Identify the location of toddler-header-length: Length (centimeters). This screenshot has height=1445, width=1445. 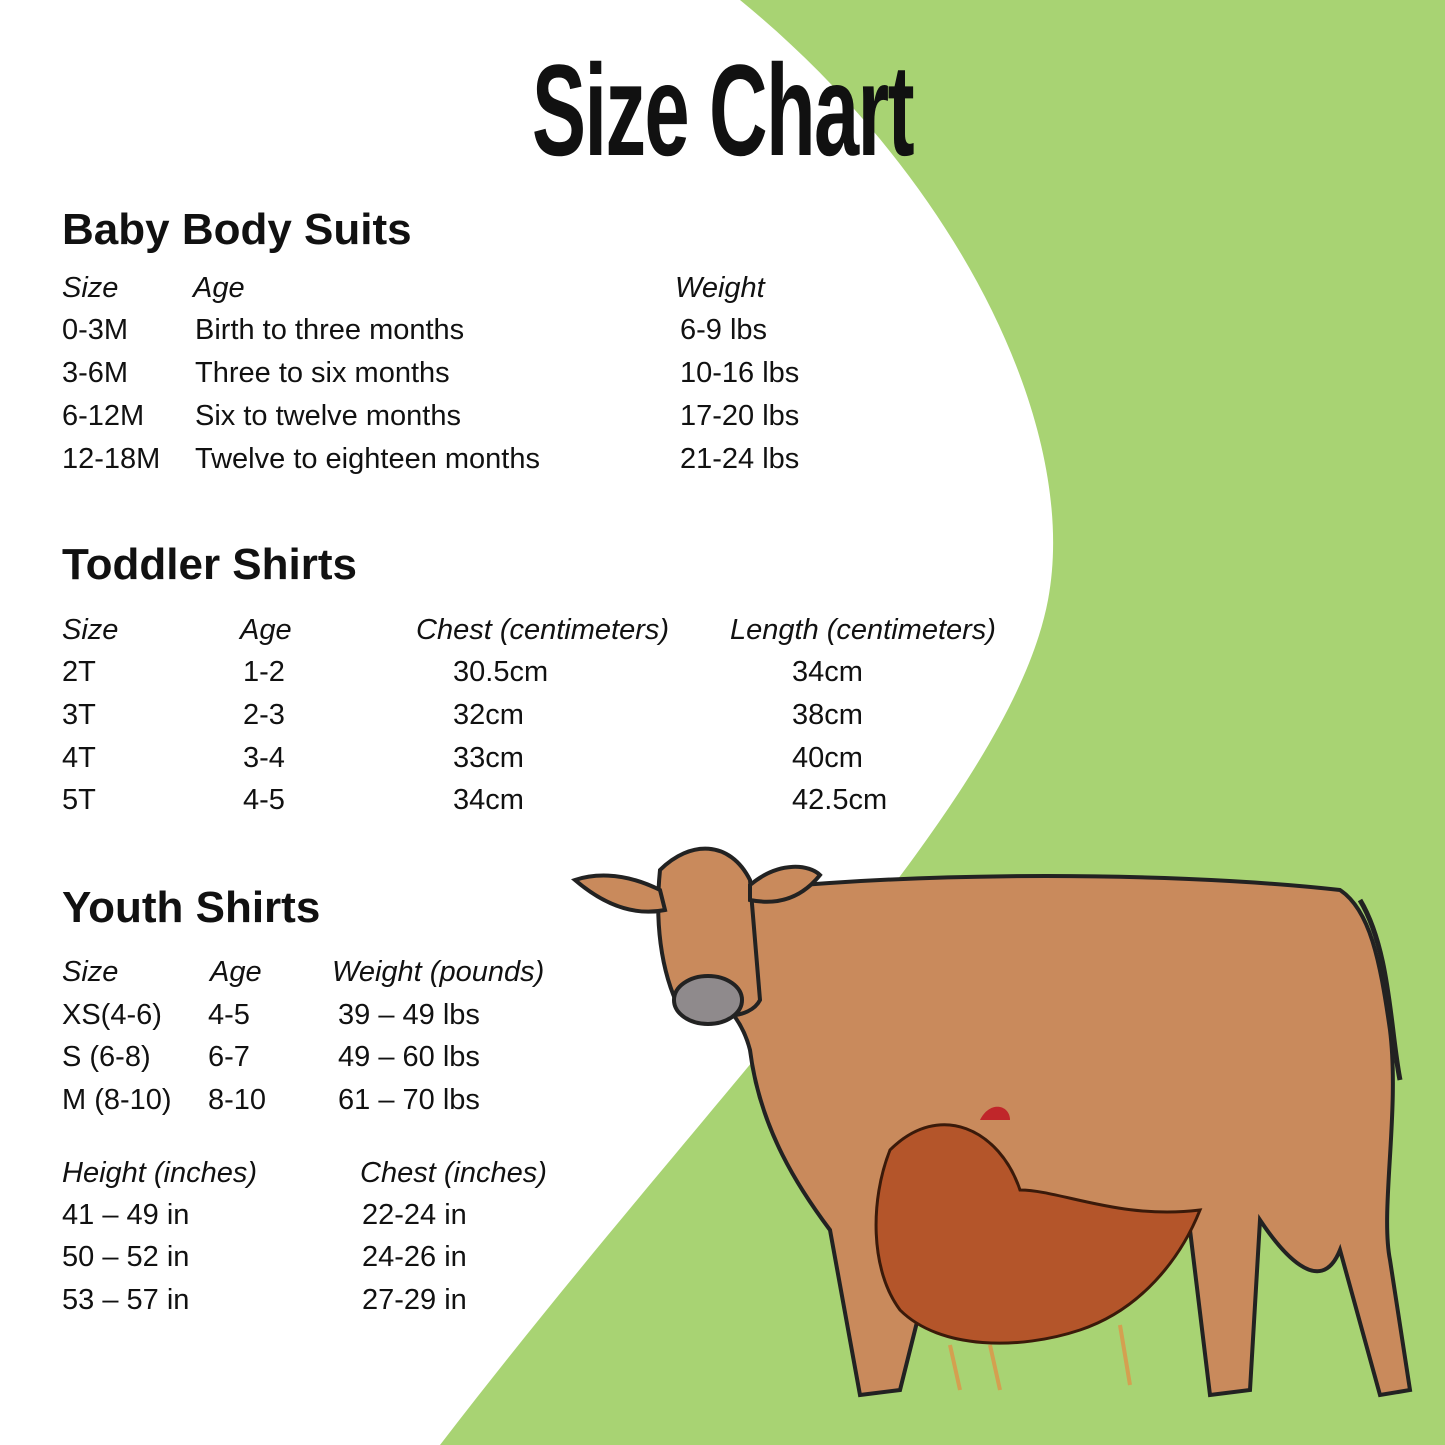
(863, 630).